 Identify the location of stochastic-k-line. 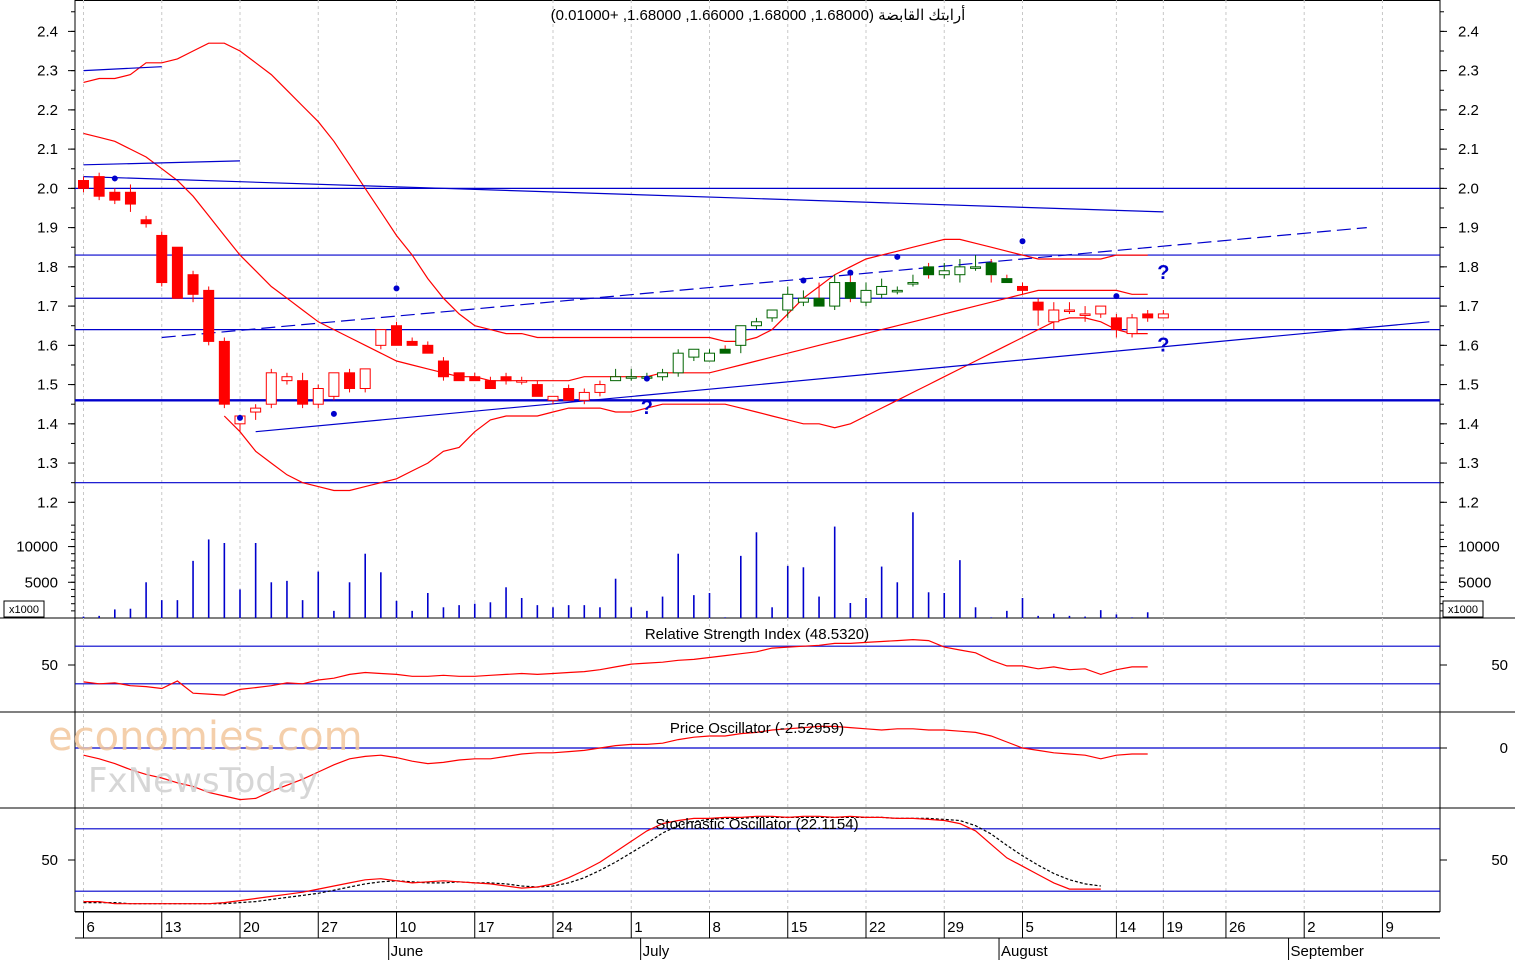
(592, 860).